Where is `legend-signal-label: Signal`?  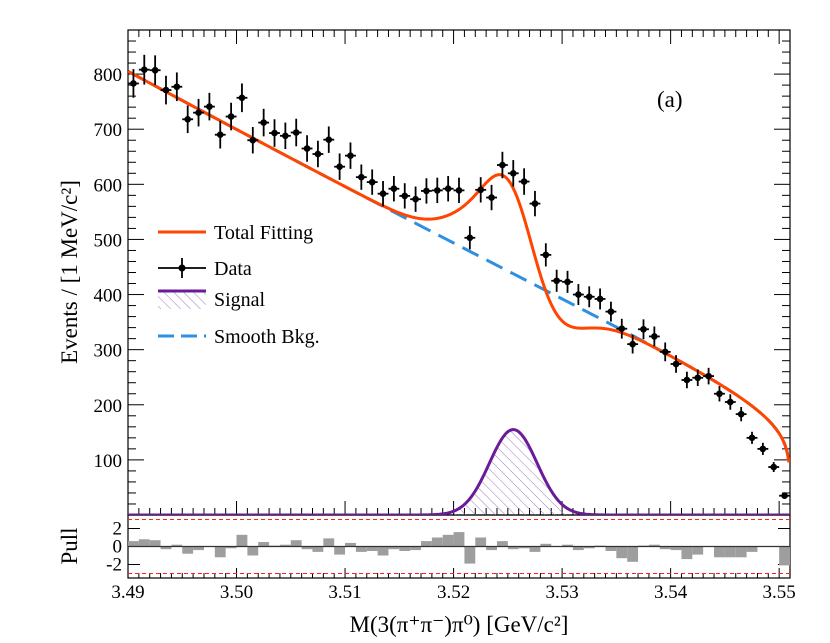 legend-signal-label: Signal is located at coordinates (240, 300).